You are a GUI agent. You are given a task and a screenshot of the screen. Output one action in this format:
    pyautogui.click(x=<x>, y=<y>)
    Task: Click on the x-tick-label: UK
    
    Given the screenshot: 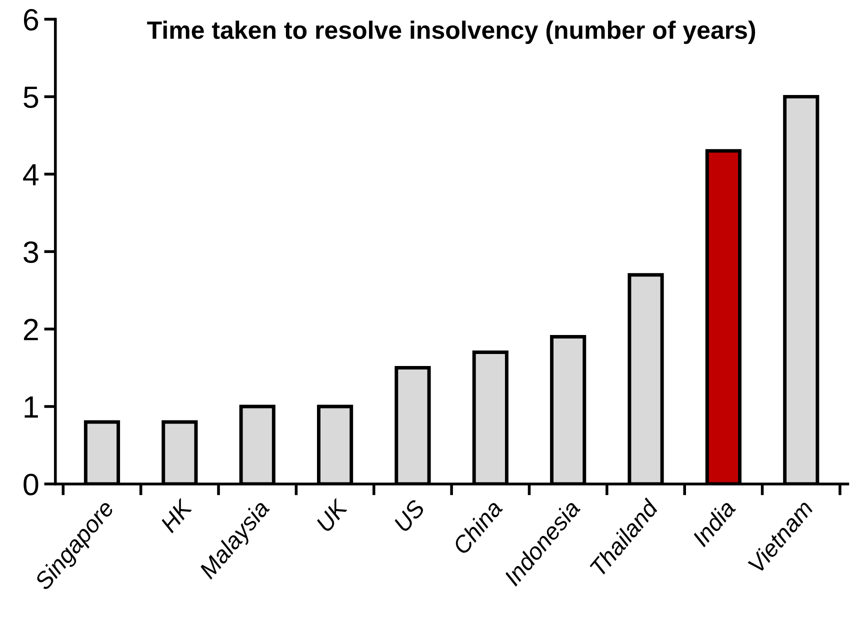 What is the action you would take?
    pyautogui.click(x=332, y=515)
    